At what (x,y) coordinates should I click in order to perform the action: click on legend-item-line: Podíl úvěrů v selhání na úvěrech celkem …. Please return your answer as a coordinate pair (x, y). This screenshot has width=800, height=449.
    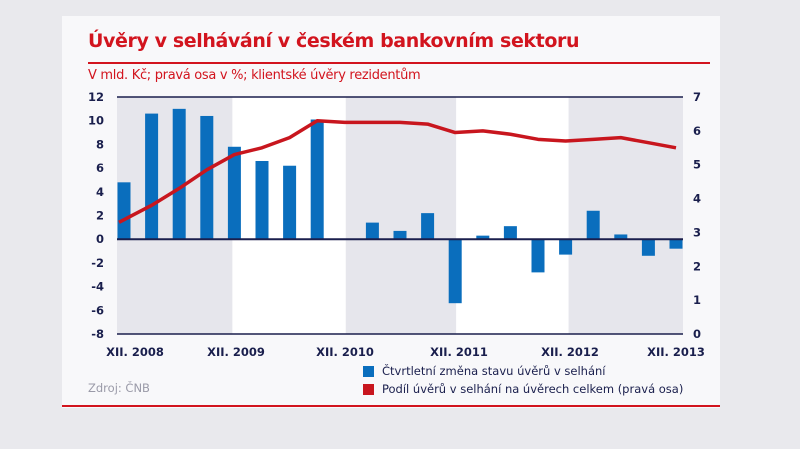
    Looking at the image, I should click on (523, 389).